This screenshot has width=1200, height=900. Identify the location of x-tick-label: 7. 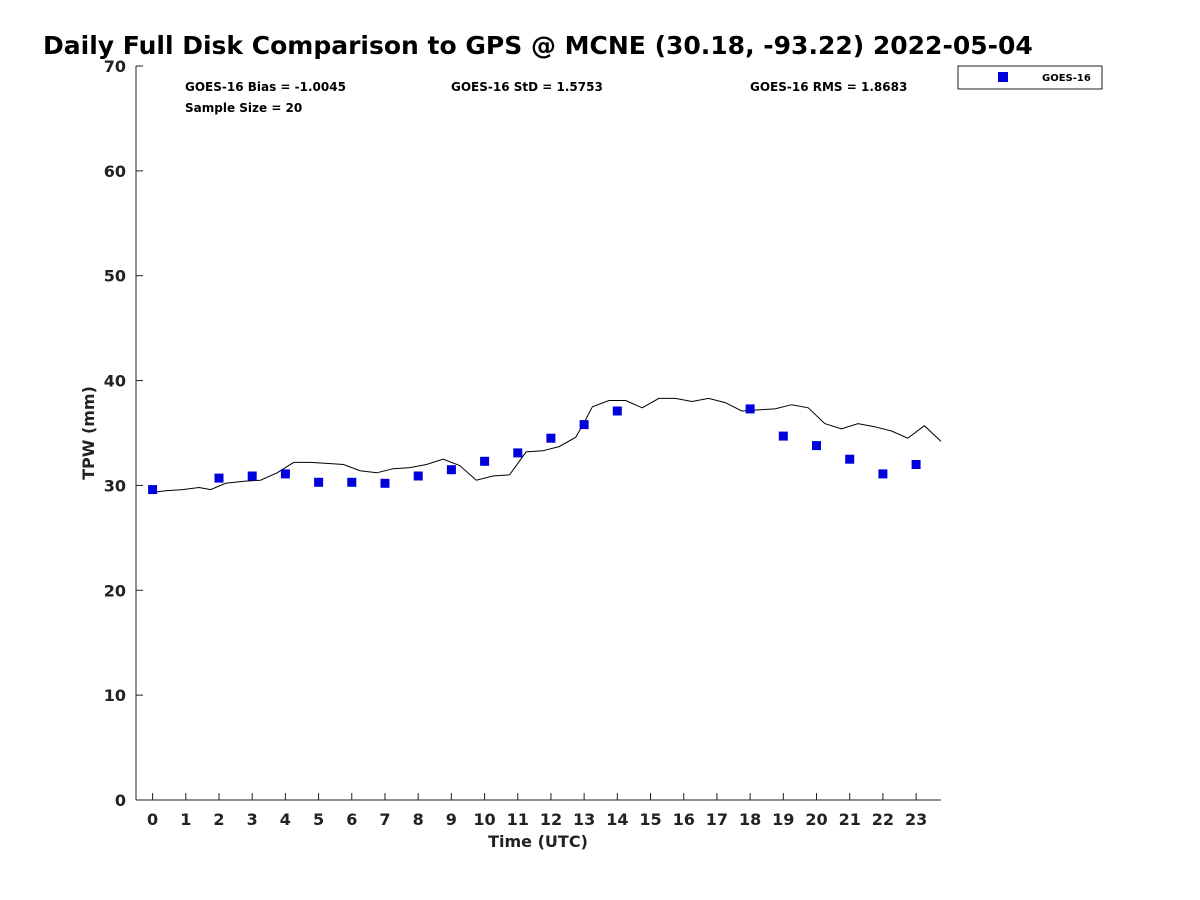
(384, 819).